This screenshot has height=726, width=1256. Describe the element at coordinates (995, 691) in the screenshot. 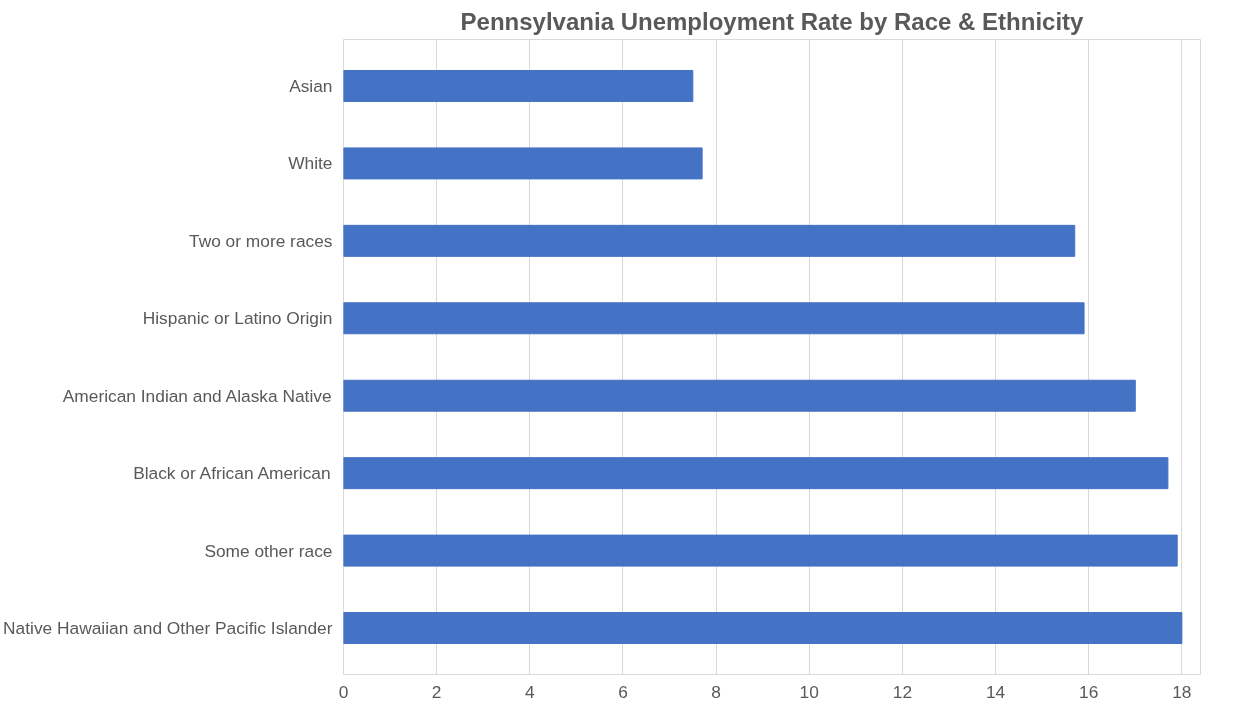

I see `x-tick-label: 14` at that location.